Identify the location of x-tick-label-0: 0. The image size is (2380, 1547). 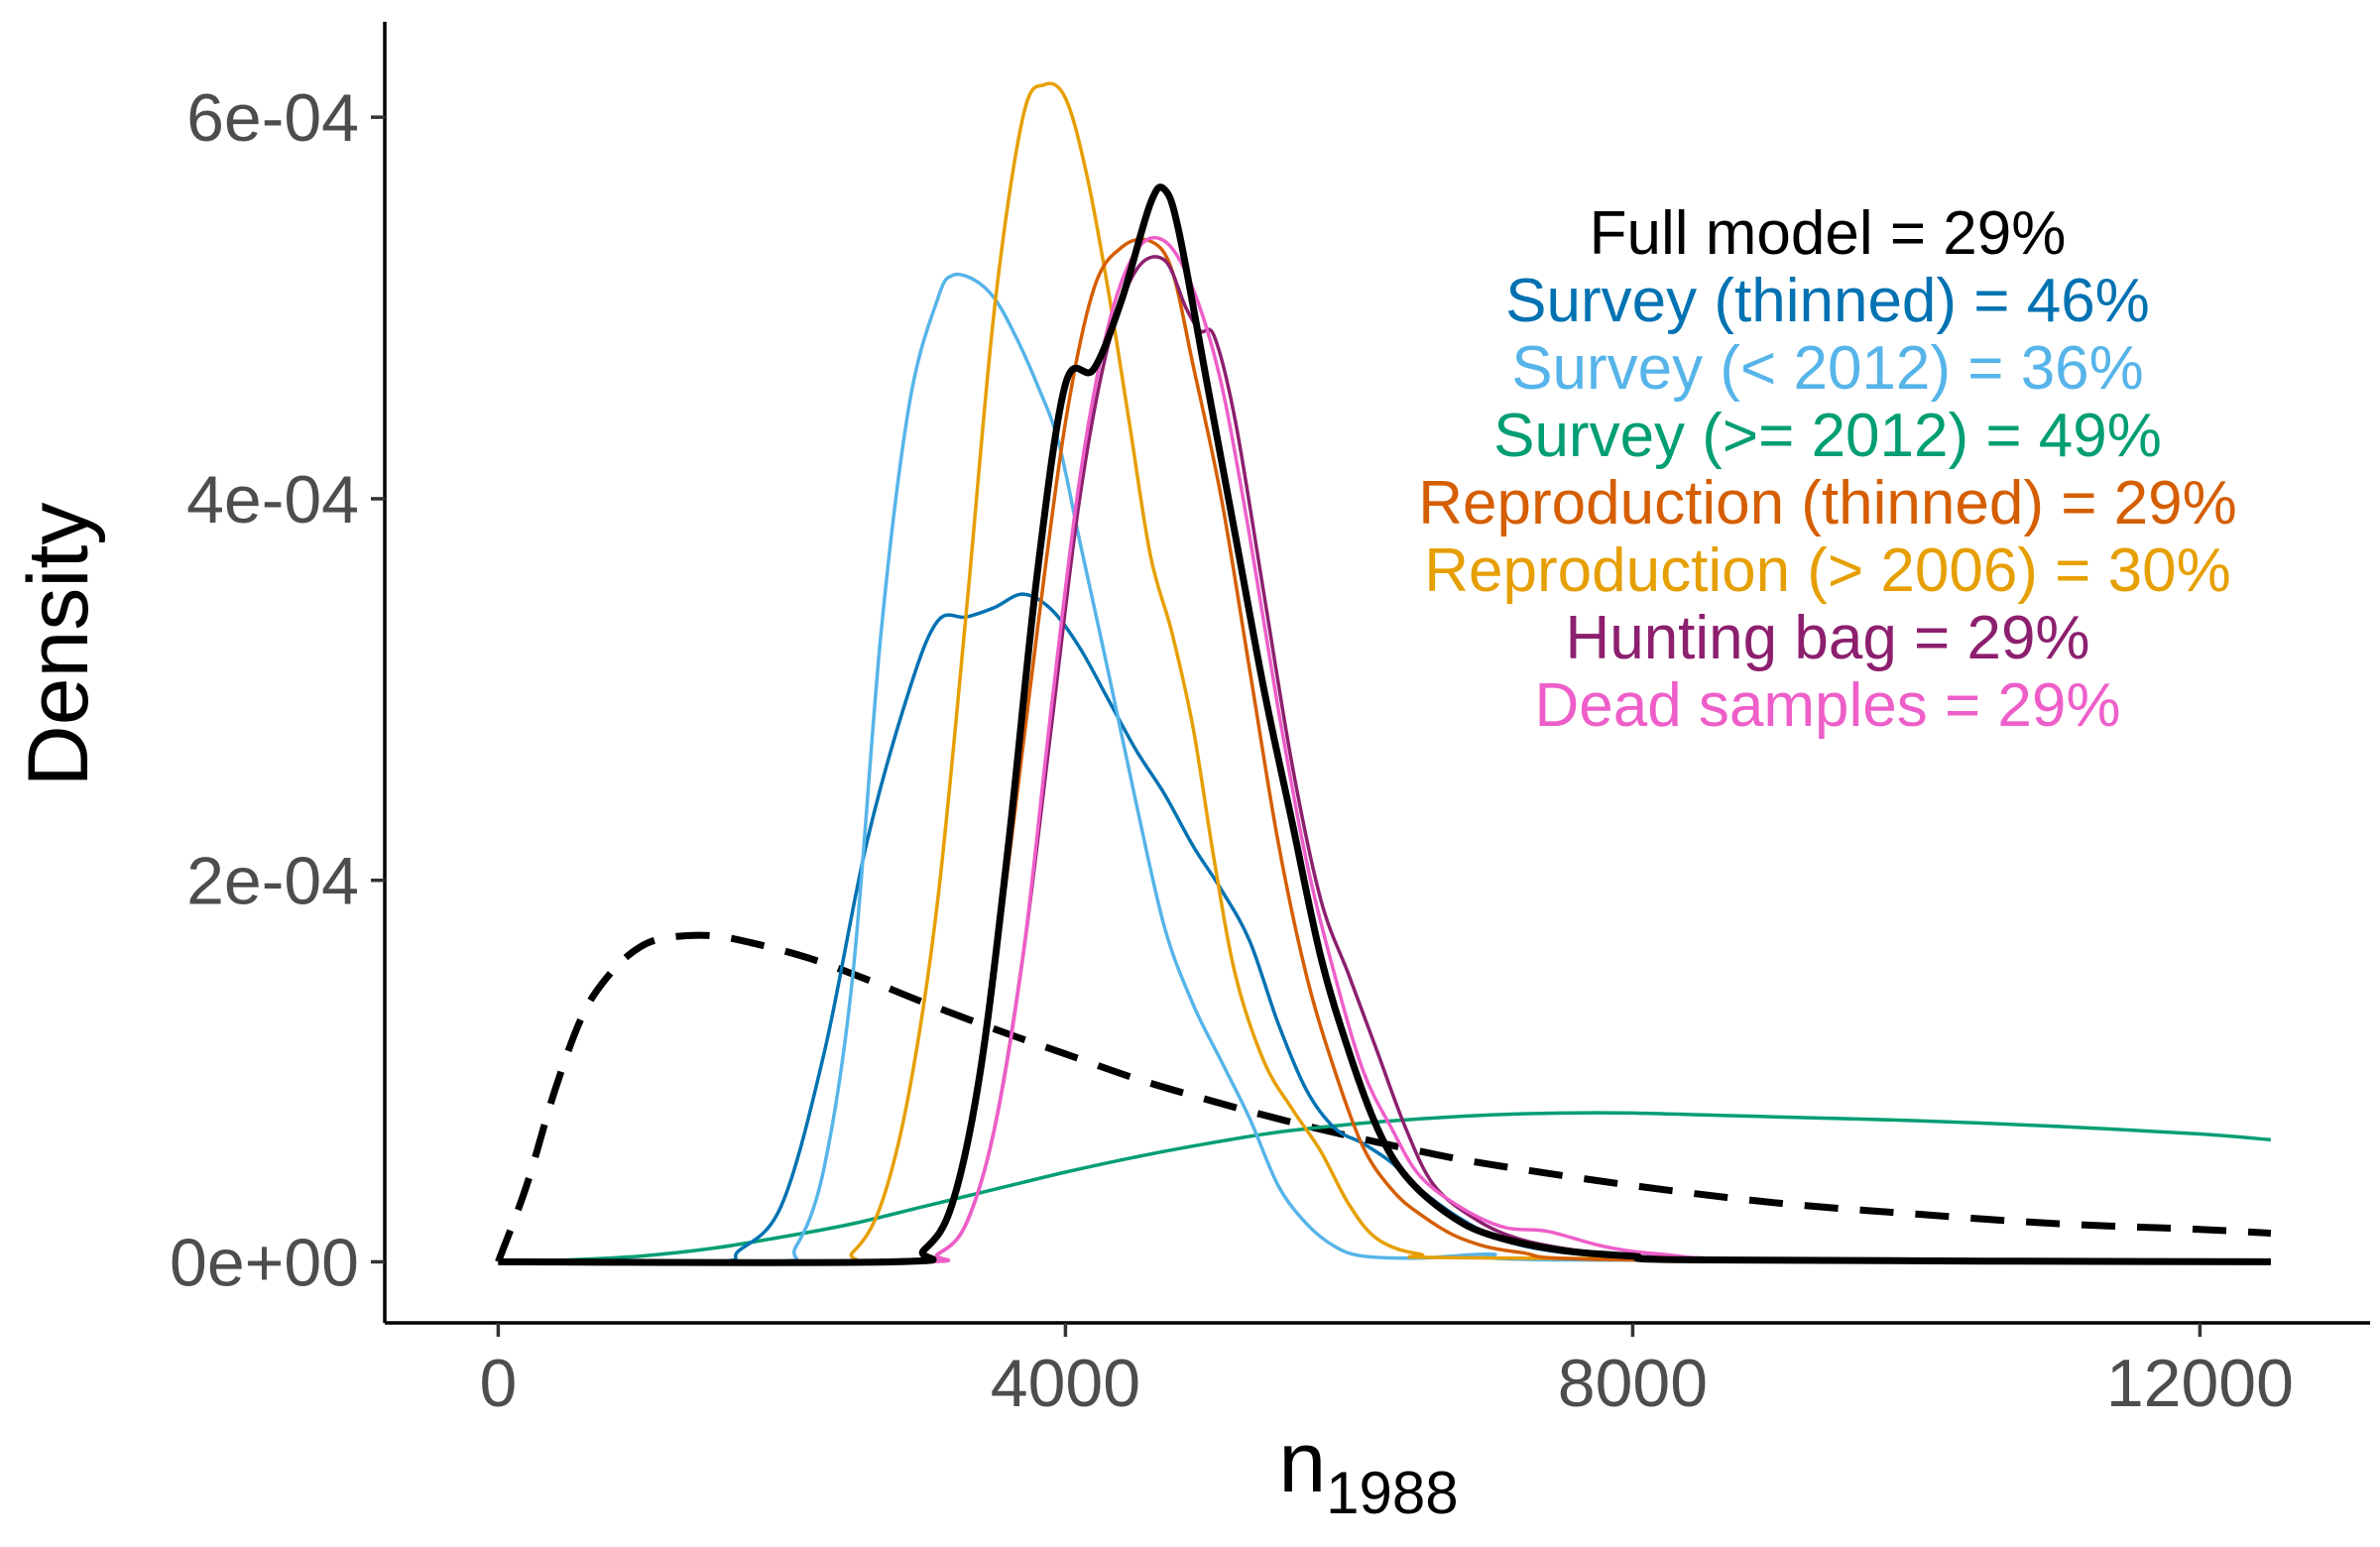
(498, 1383).